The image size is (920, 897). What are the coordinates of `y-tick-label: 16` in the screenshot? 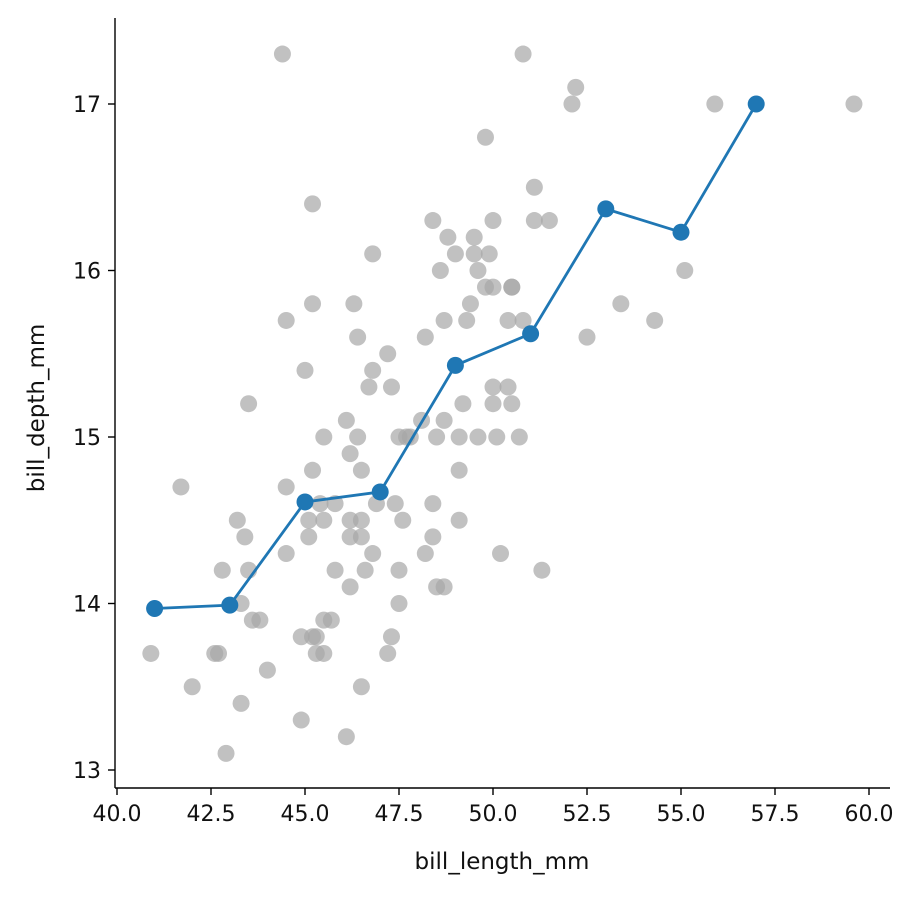 It's located at (87, 272).